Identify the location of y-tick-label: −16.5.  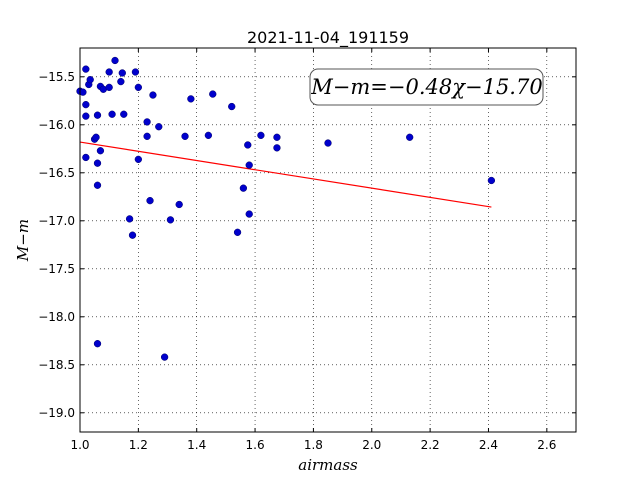
(56, 173).